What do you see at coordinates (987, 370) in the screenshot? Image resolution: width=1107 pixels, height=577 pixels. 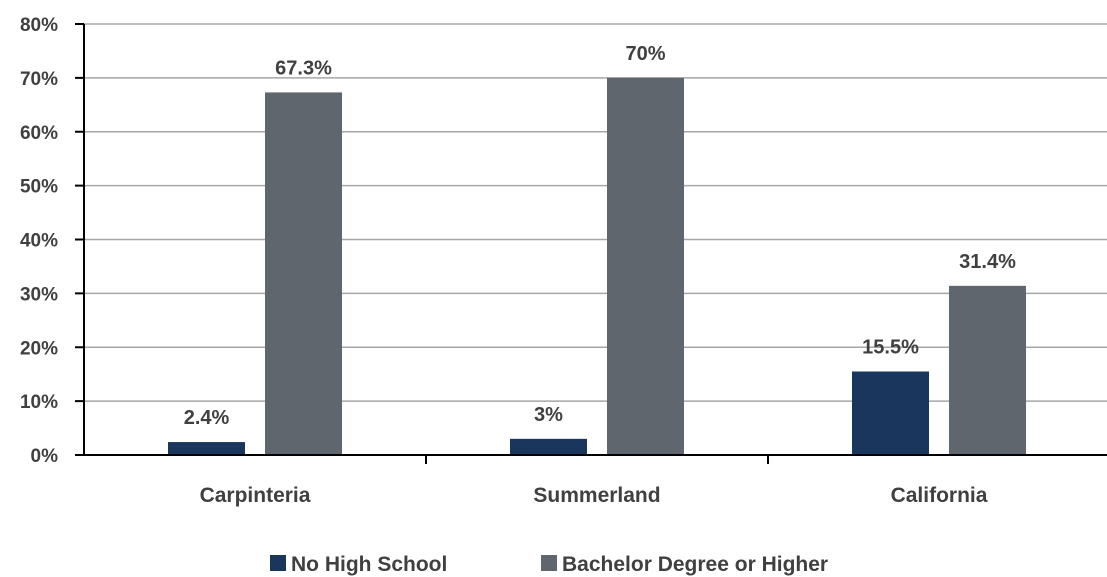 I see `bar-california-bachelor-degree` at bounding box center [987, 370].